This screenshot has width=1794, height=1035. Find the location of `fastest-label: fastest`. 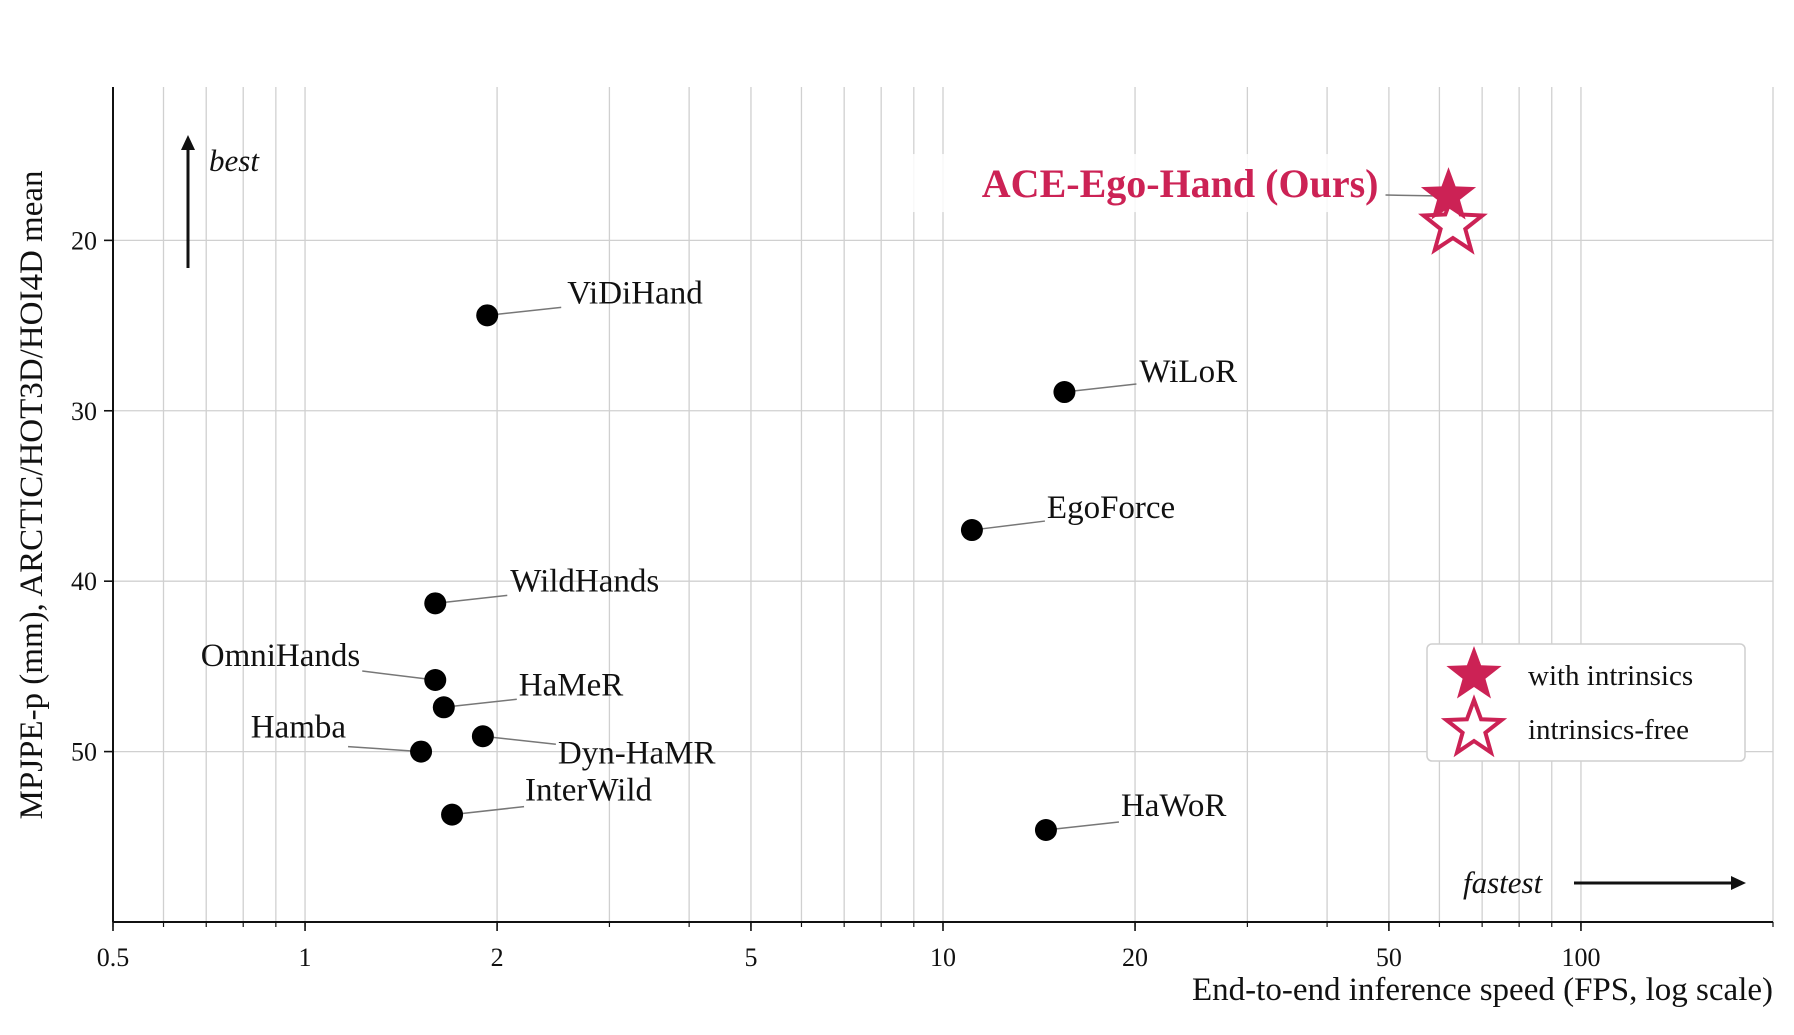

fastest-label: fastest is located at coordinates (1503, 882).